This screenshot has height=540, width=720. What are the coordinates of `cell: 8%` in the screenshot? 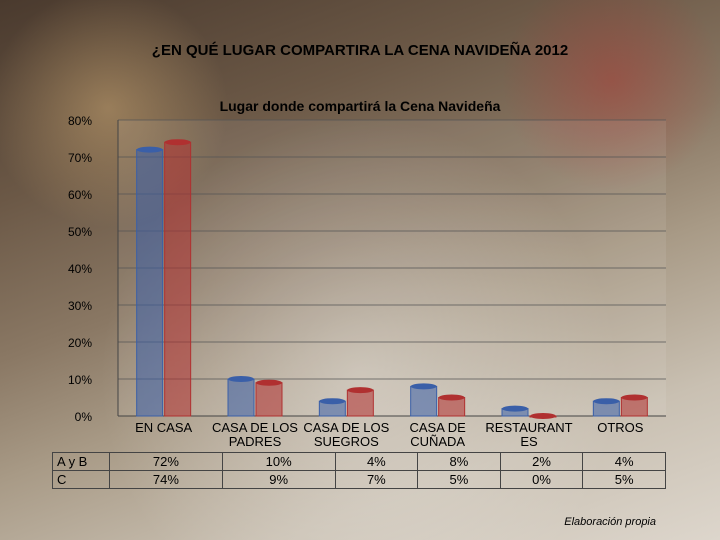 It's located at (459, 461).